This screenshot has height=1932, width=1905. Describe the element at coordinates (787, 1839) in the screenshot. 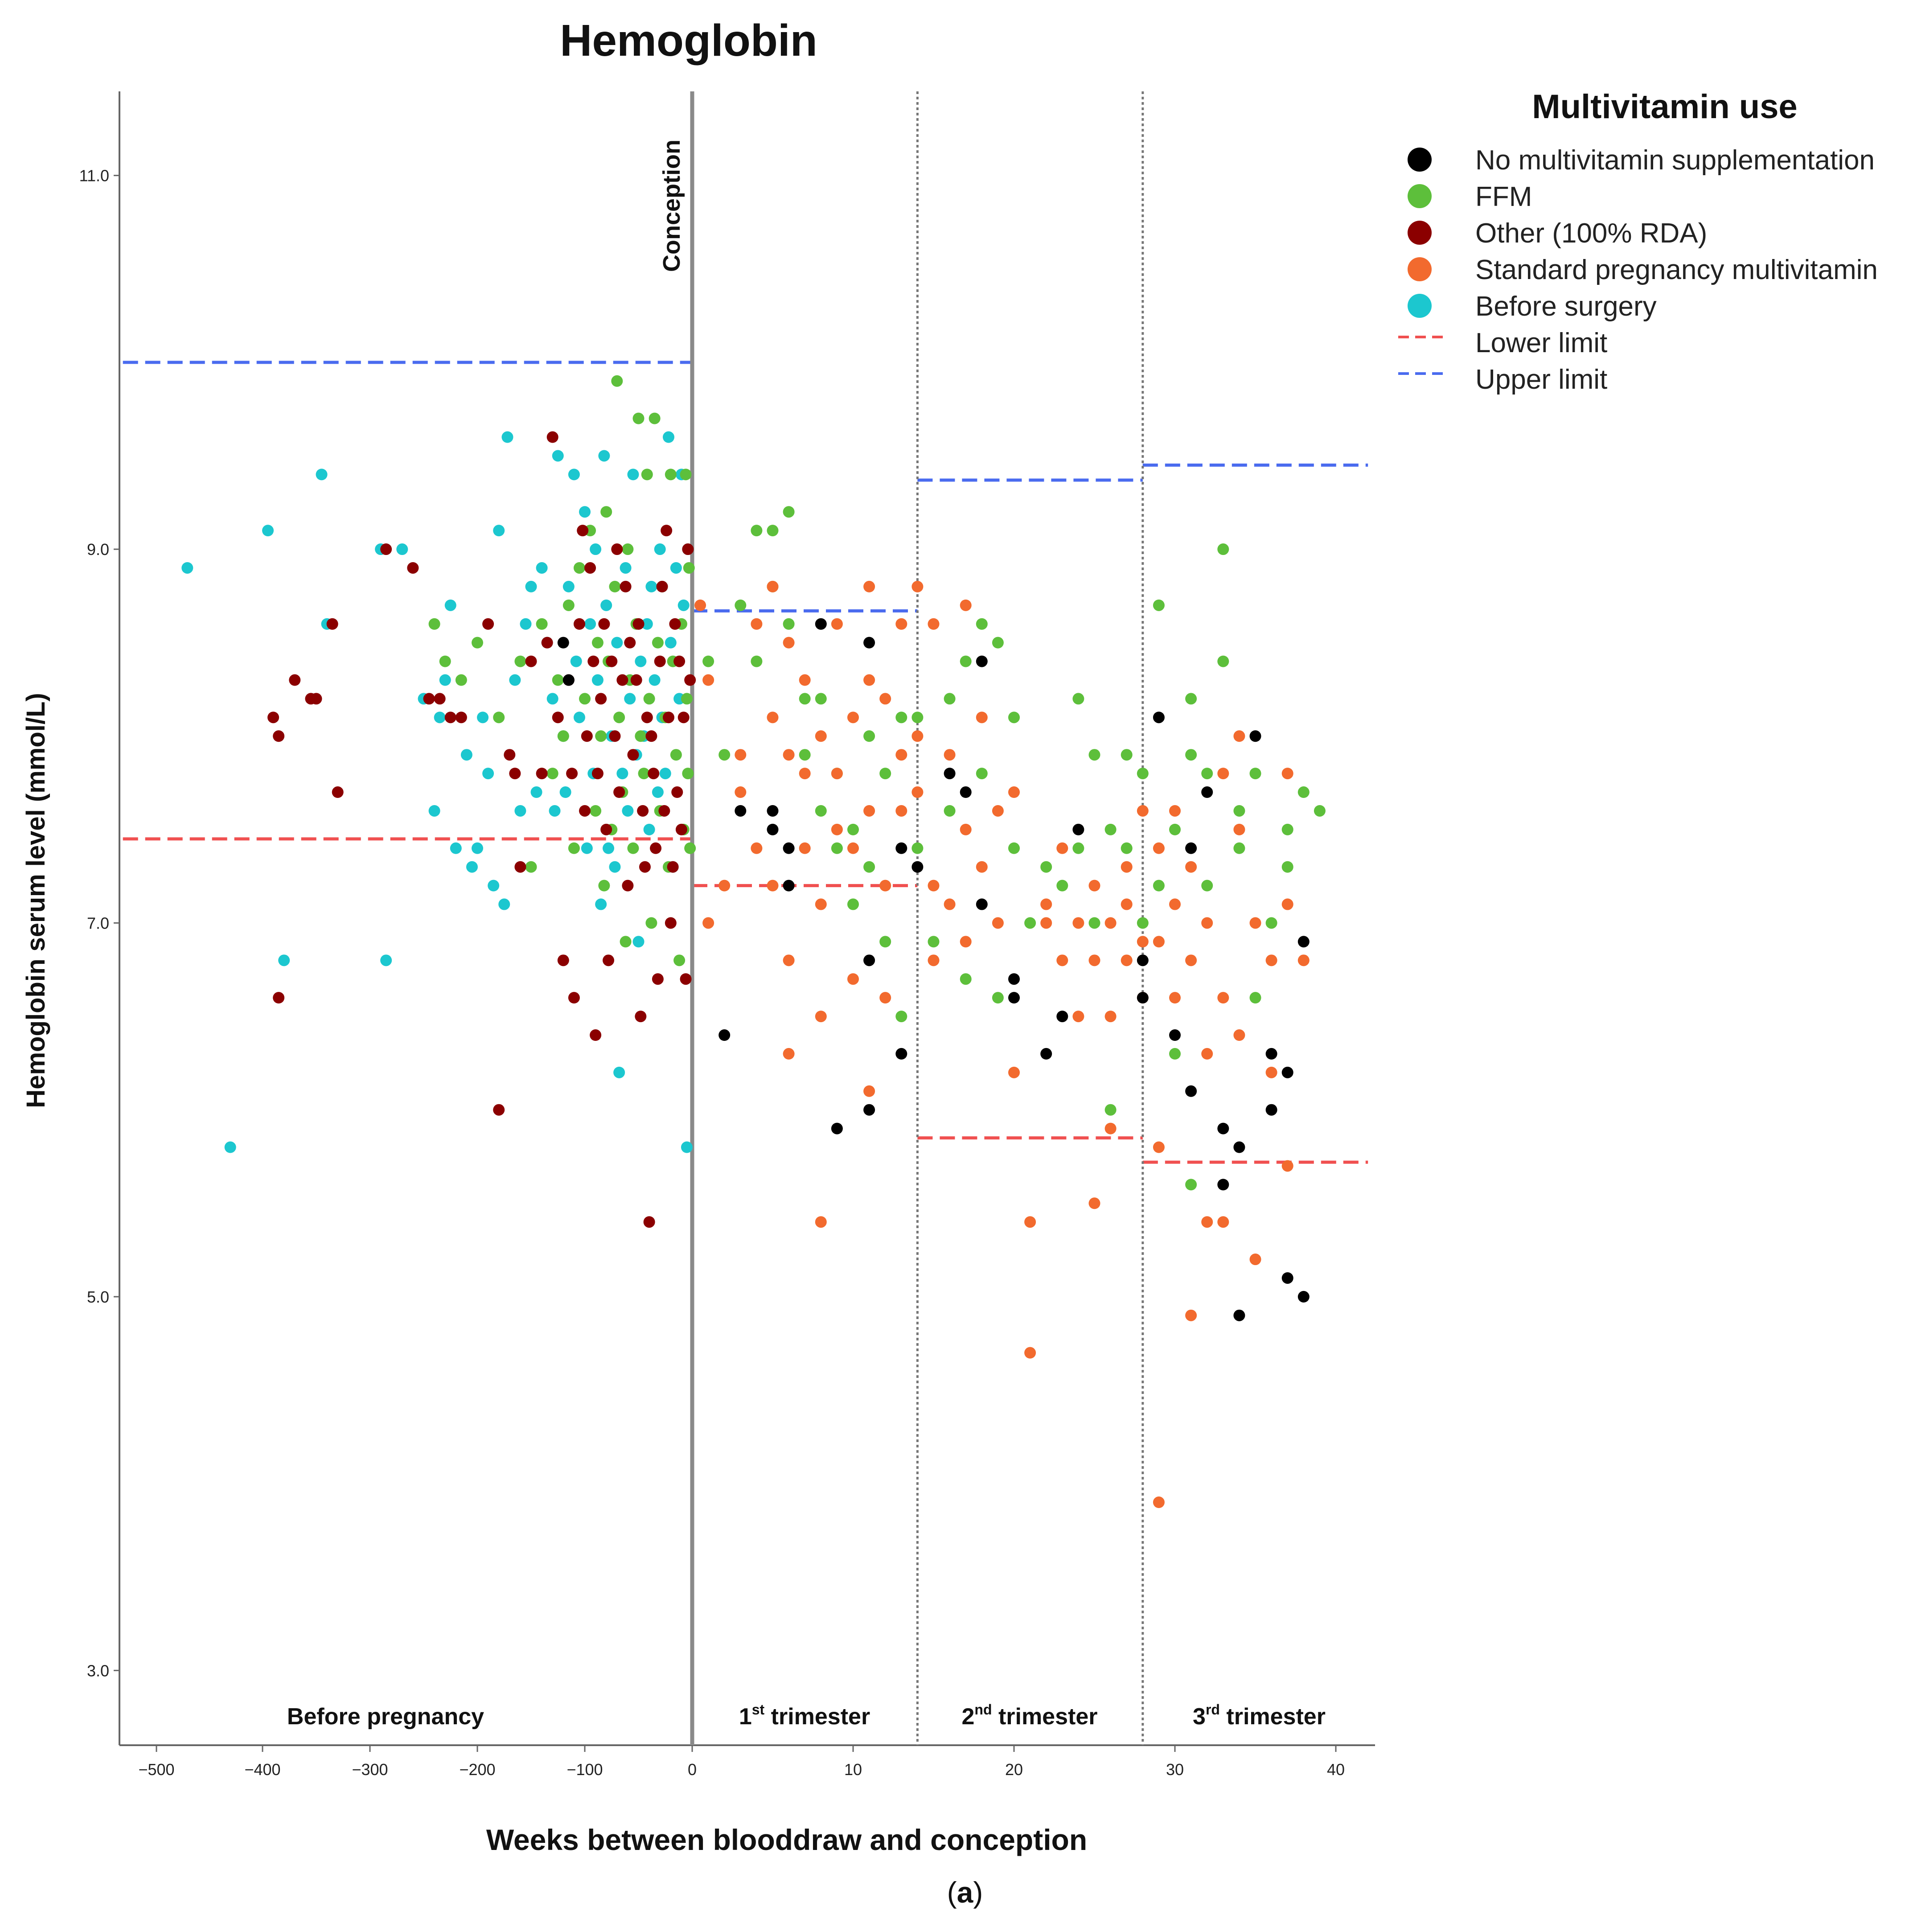

I see `x-axis-label: Weeks between blooddraw and conception` at that location.